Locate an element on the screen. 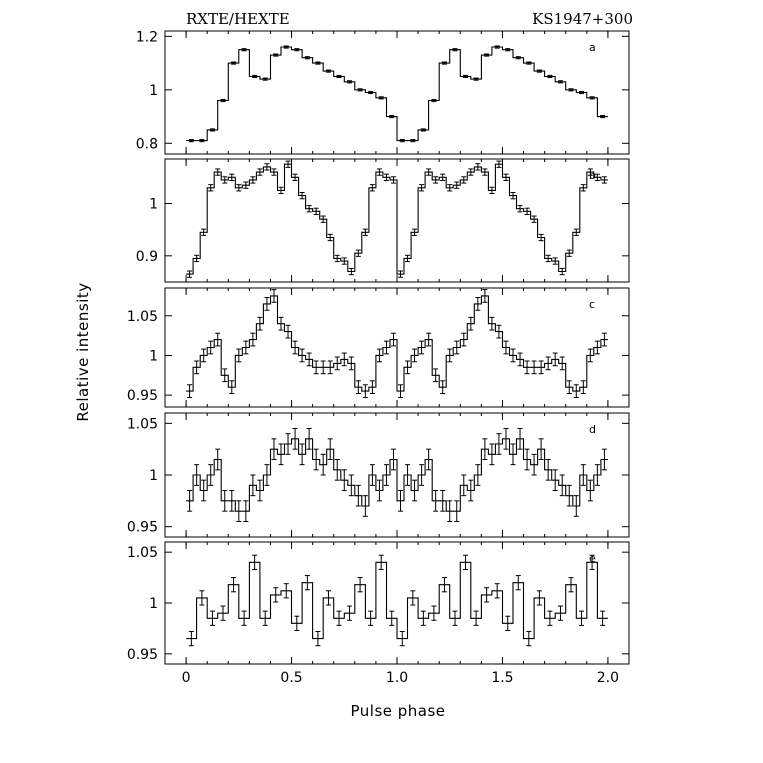 This screenshot has height=763, width=763. x-tick-label: 0 is located at coordinates (186, 678).